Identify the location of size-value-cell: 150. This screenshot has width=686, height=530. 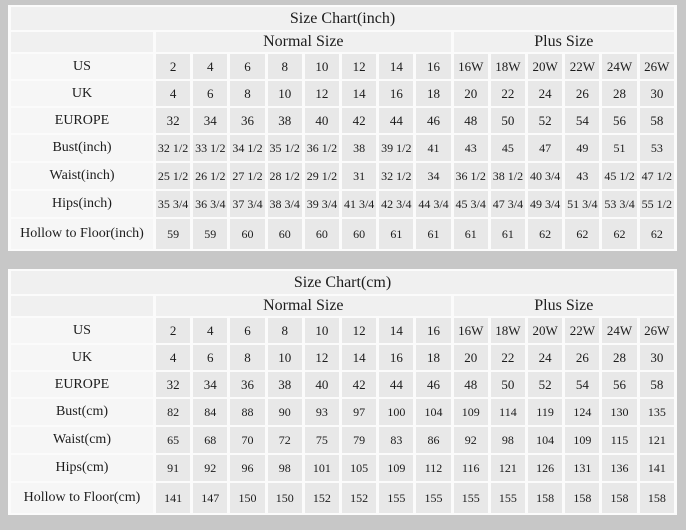
(284, 498).